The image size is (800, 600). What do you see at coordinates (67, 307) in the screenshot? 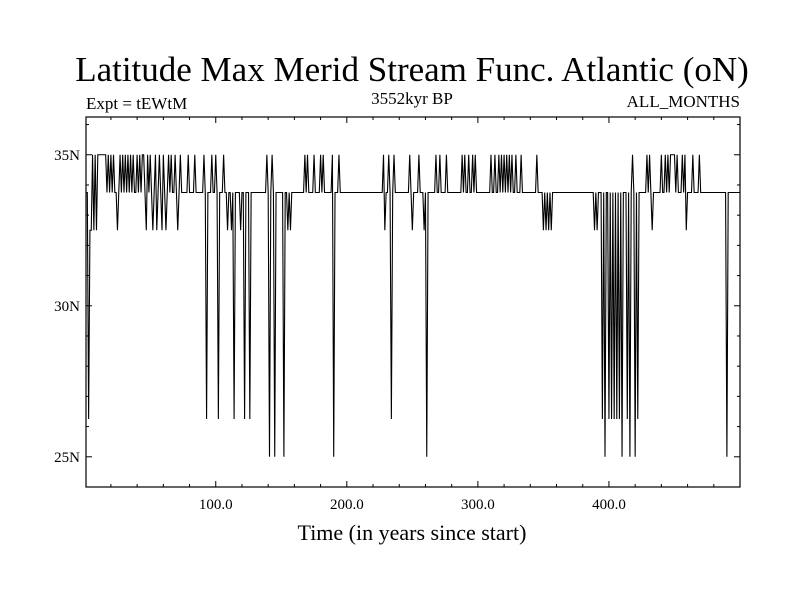
I see `y-tick-label: 30N` at bounding box center [67, 307].